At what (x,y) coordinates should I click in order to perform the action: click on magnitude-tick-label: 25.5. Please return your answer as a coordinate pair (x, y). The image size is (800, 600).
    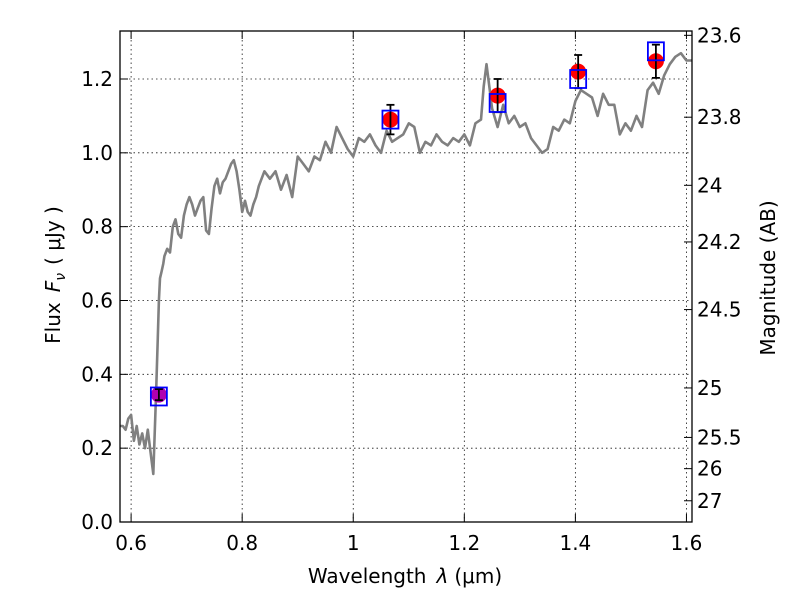
    Looking at the image, I should click on (719, 437).